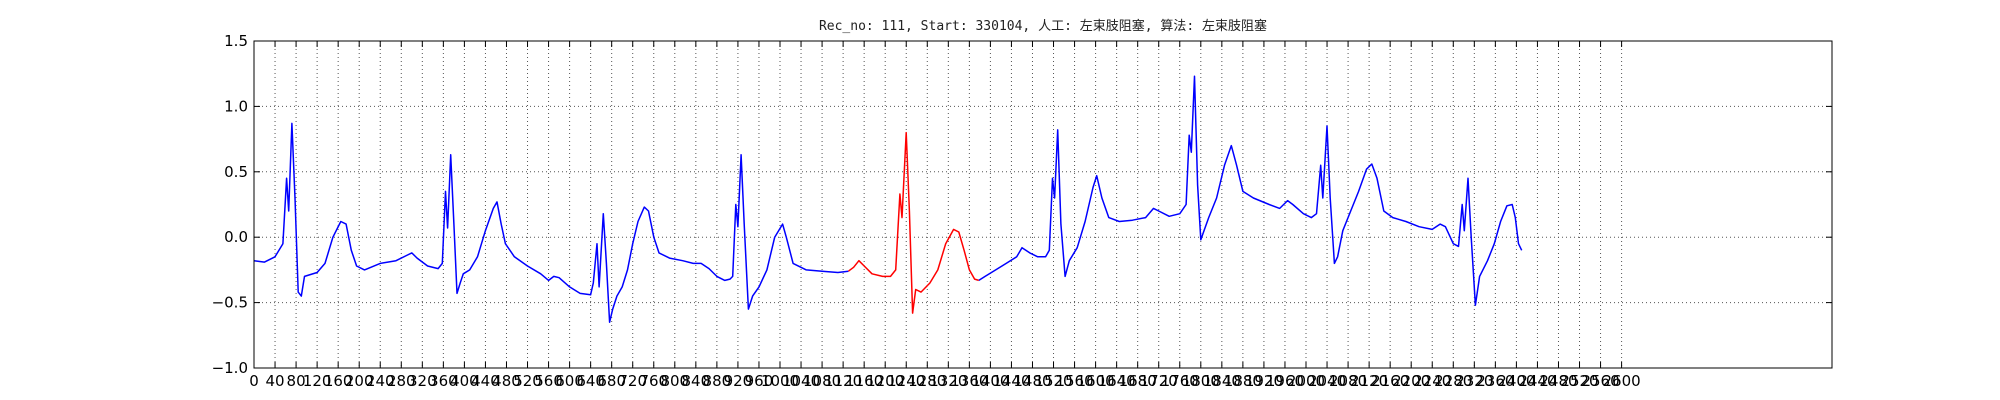  What do you see at coordinates (759, 381) in the screenshot?
I see `x-tick-label: 960` at bounding box center [759, 381].